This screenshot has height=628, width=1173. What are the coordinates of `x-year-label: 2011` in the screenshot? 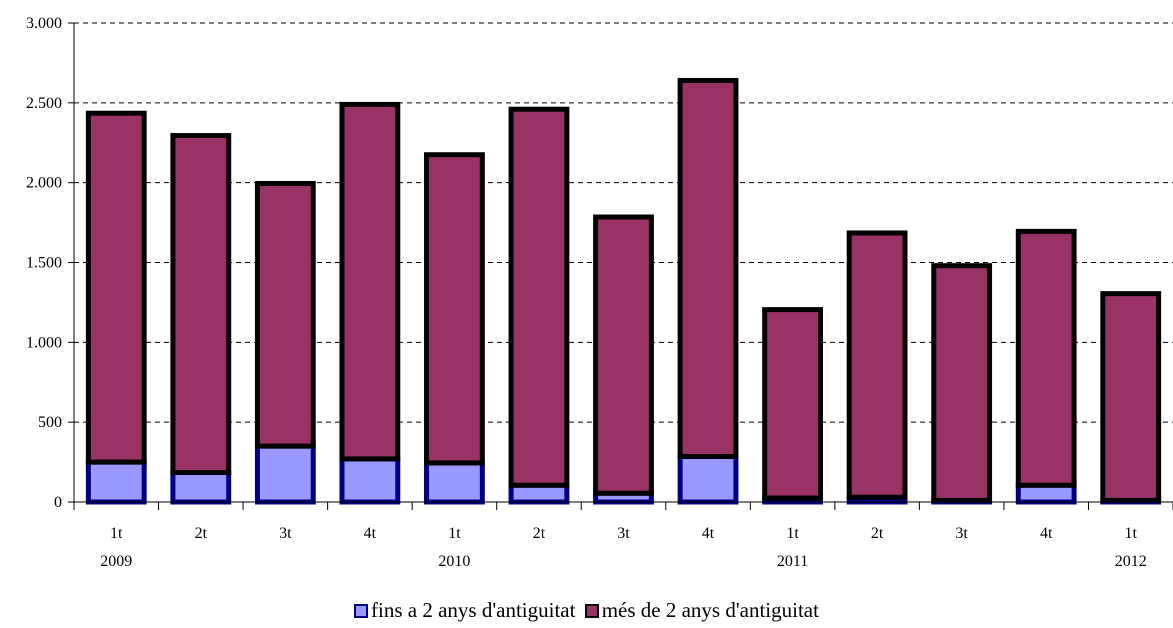 It's located at (792, 561).